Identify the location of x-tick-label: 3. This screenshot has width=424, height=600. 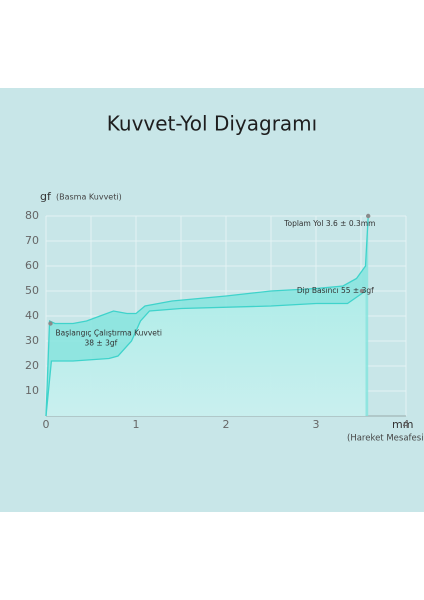
(316, 424).